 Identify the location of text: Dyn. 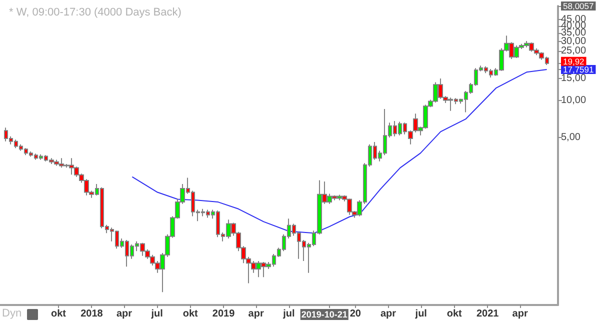
(12, 314).